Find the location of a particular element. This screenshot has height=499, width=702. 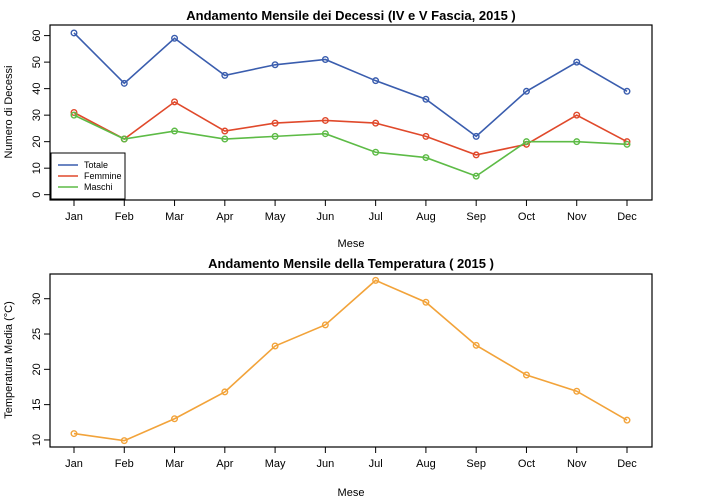

data-point-femmine-jun is located at coordinates (325, 120).